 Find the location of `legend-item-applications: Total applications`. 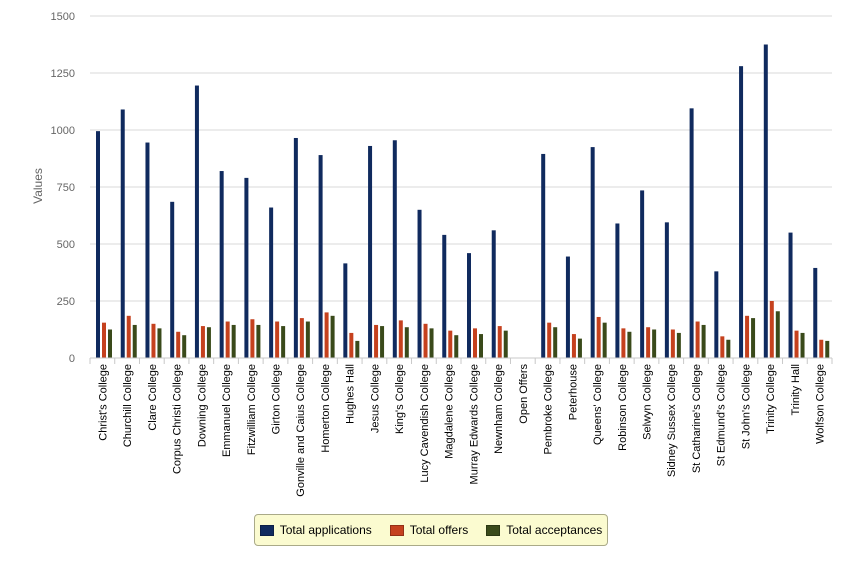

legend-item-applications: Total applications is located at coordinates (315, 530).